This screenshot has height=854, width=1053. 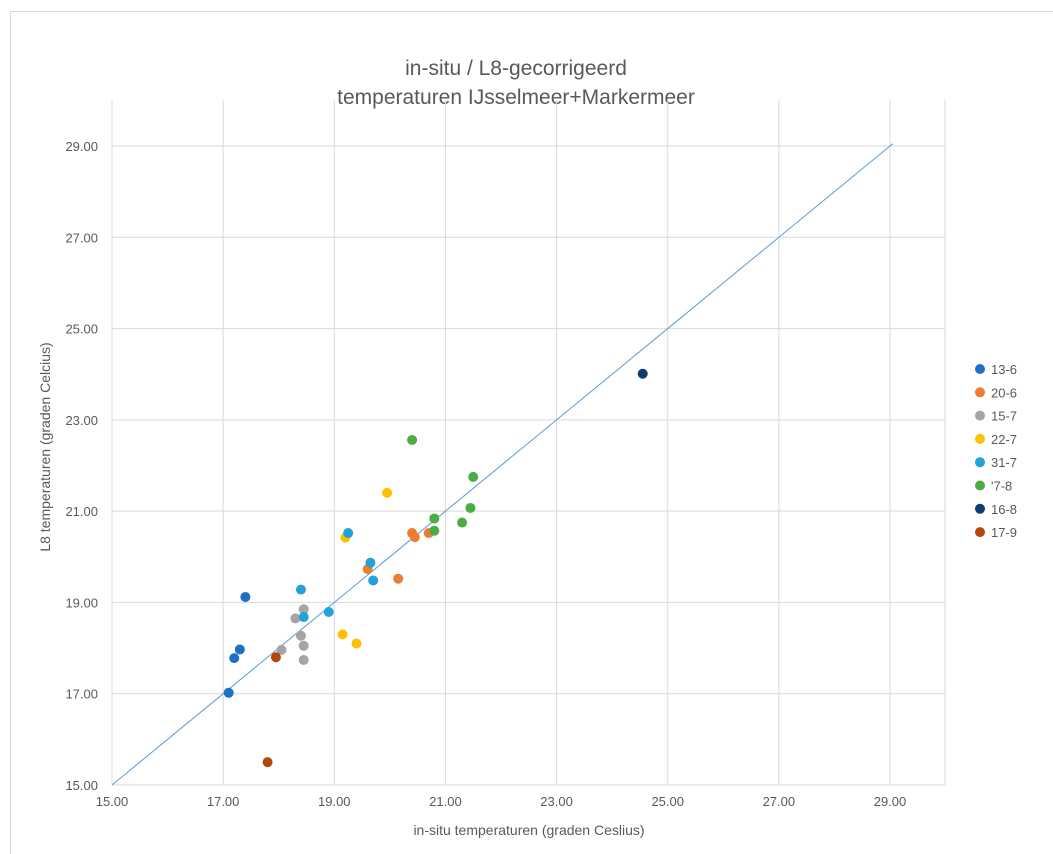 I want to click on x-tick-label: 27.00, so click(x=779, y=801).